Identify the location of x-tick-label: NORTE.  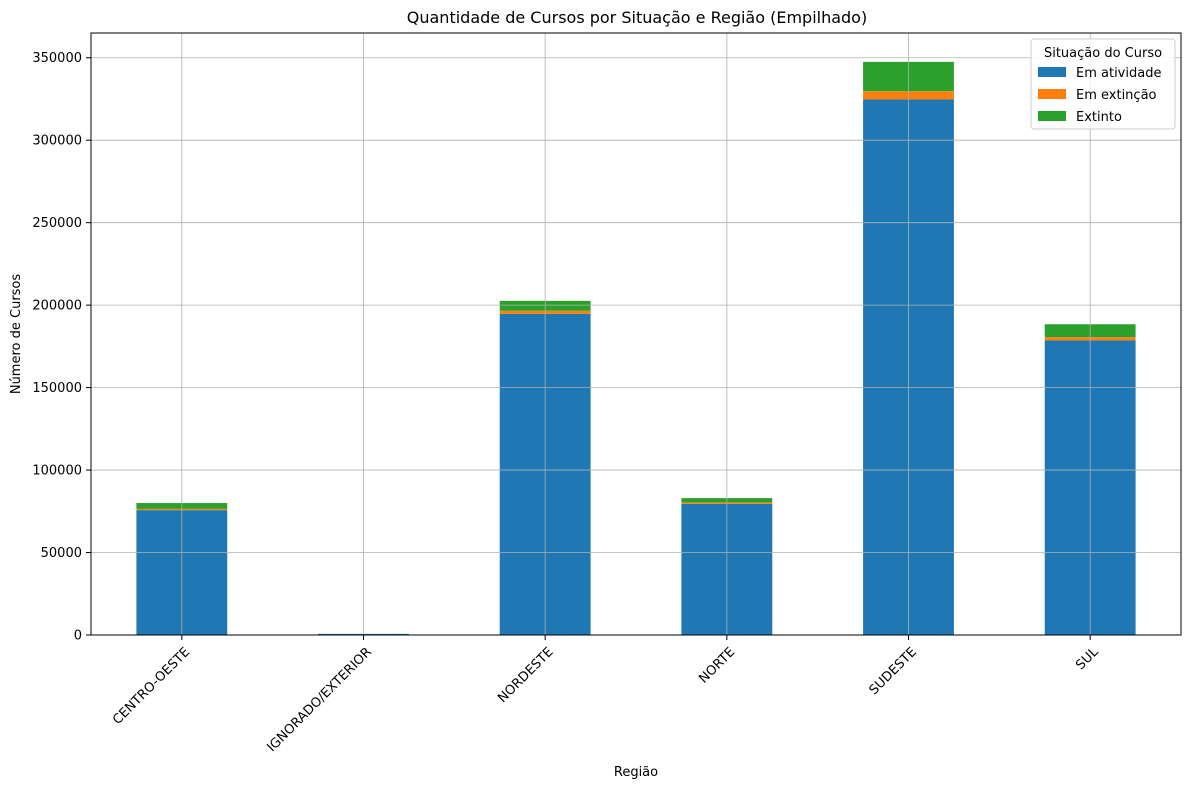
(717, 666).